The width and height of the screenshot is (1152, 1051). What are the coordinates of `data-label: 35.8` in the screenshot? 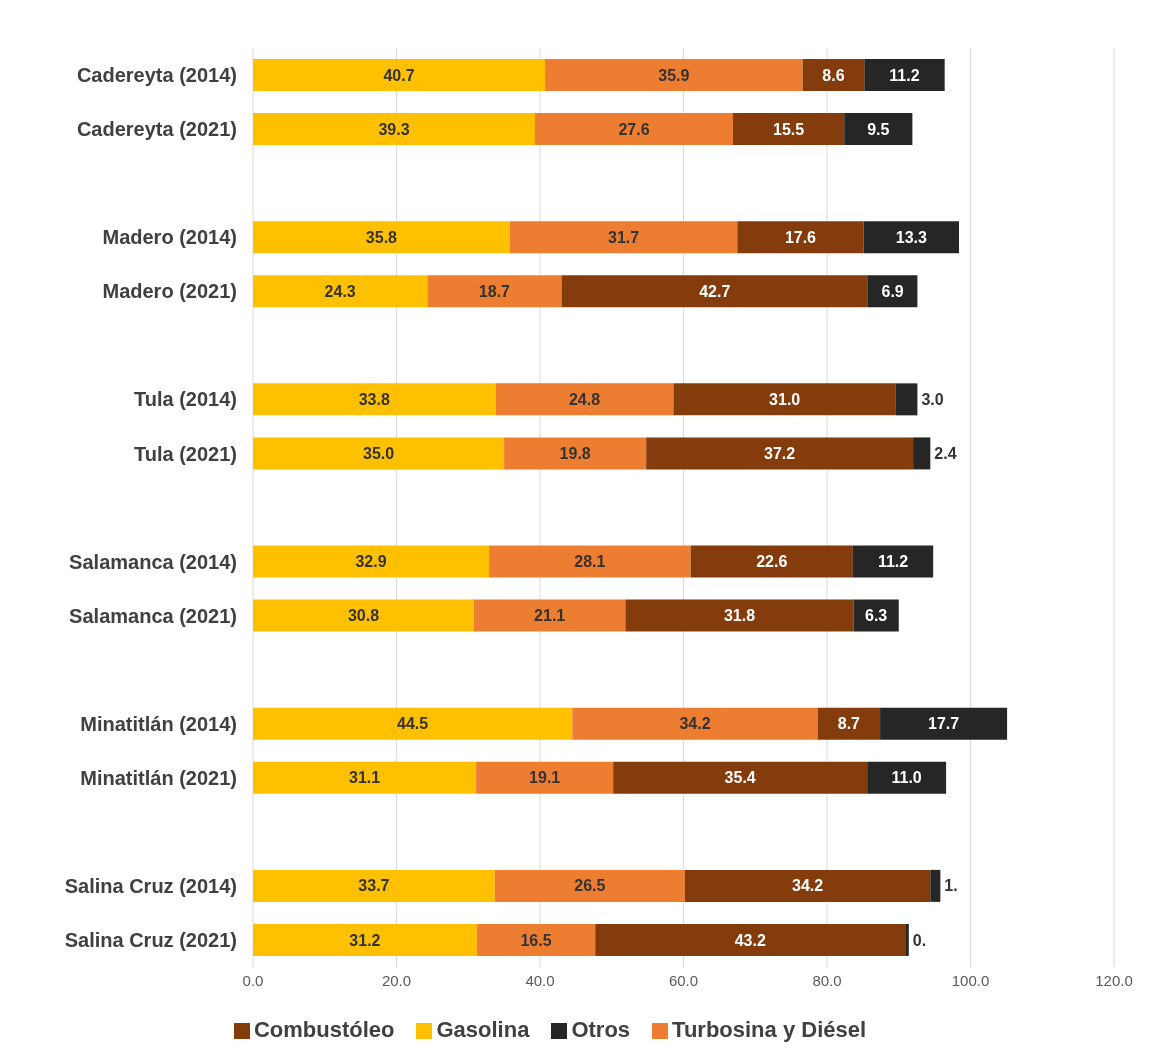 It's located at (381, 237).